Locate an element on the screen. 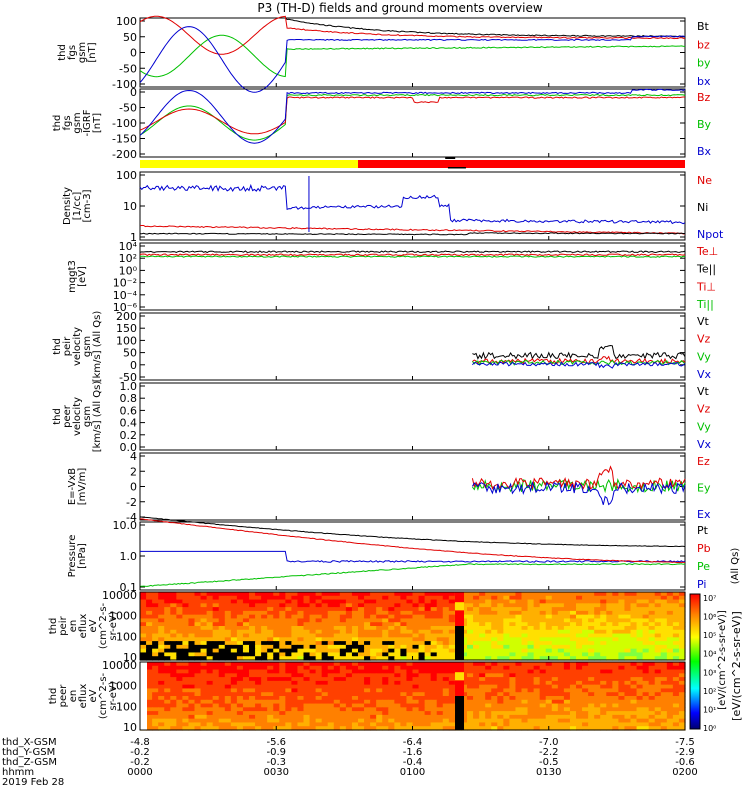 This screenshot has width=750, height=800. series-pt is located at coordinates (412, 532).